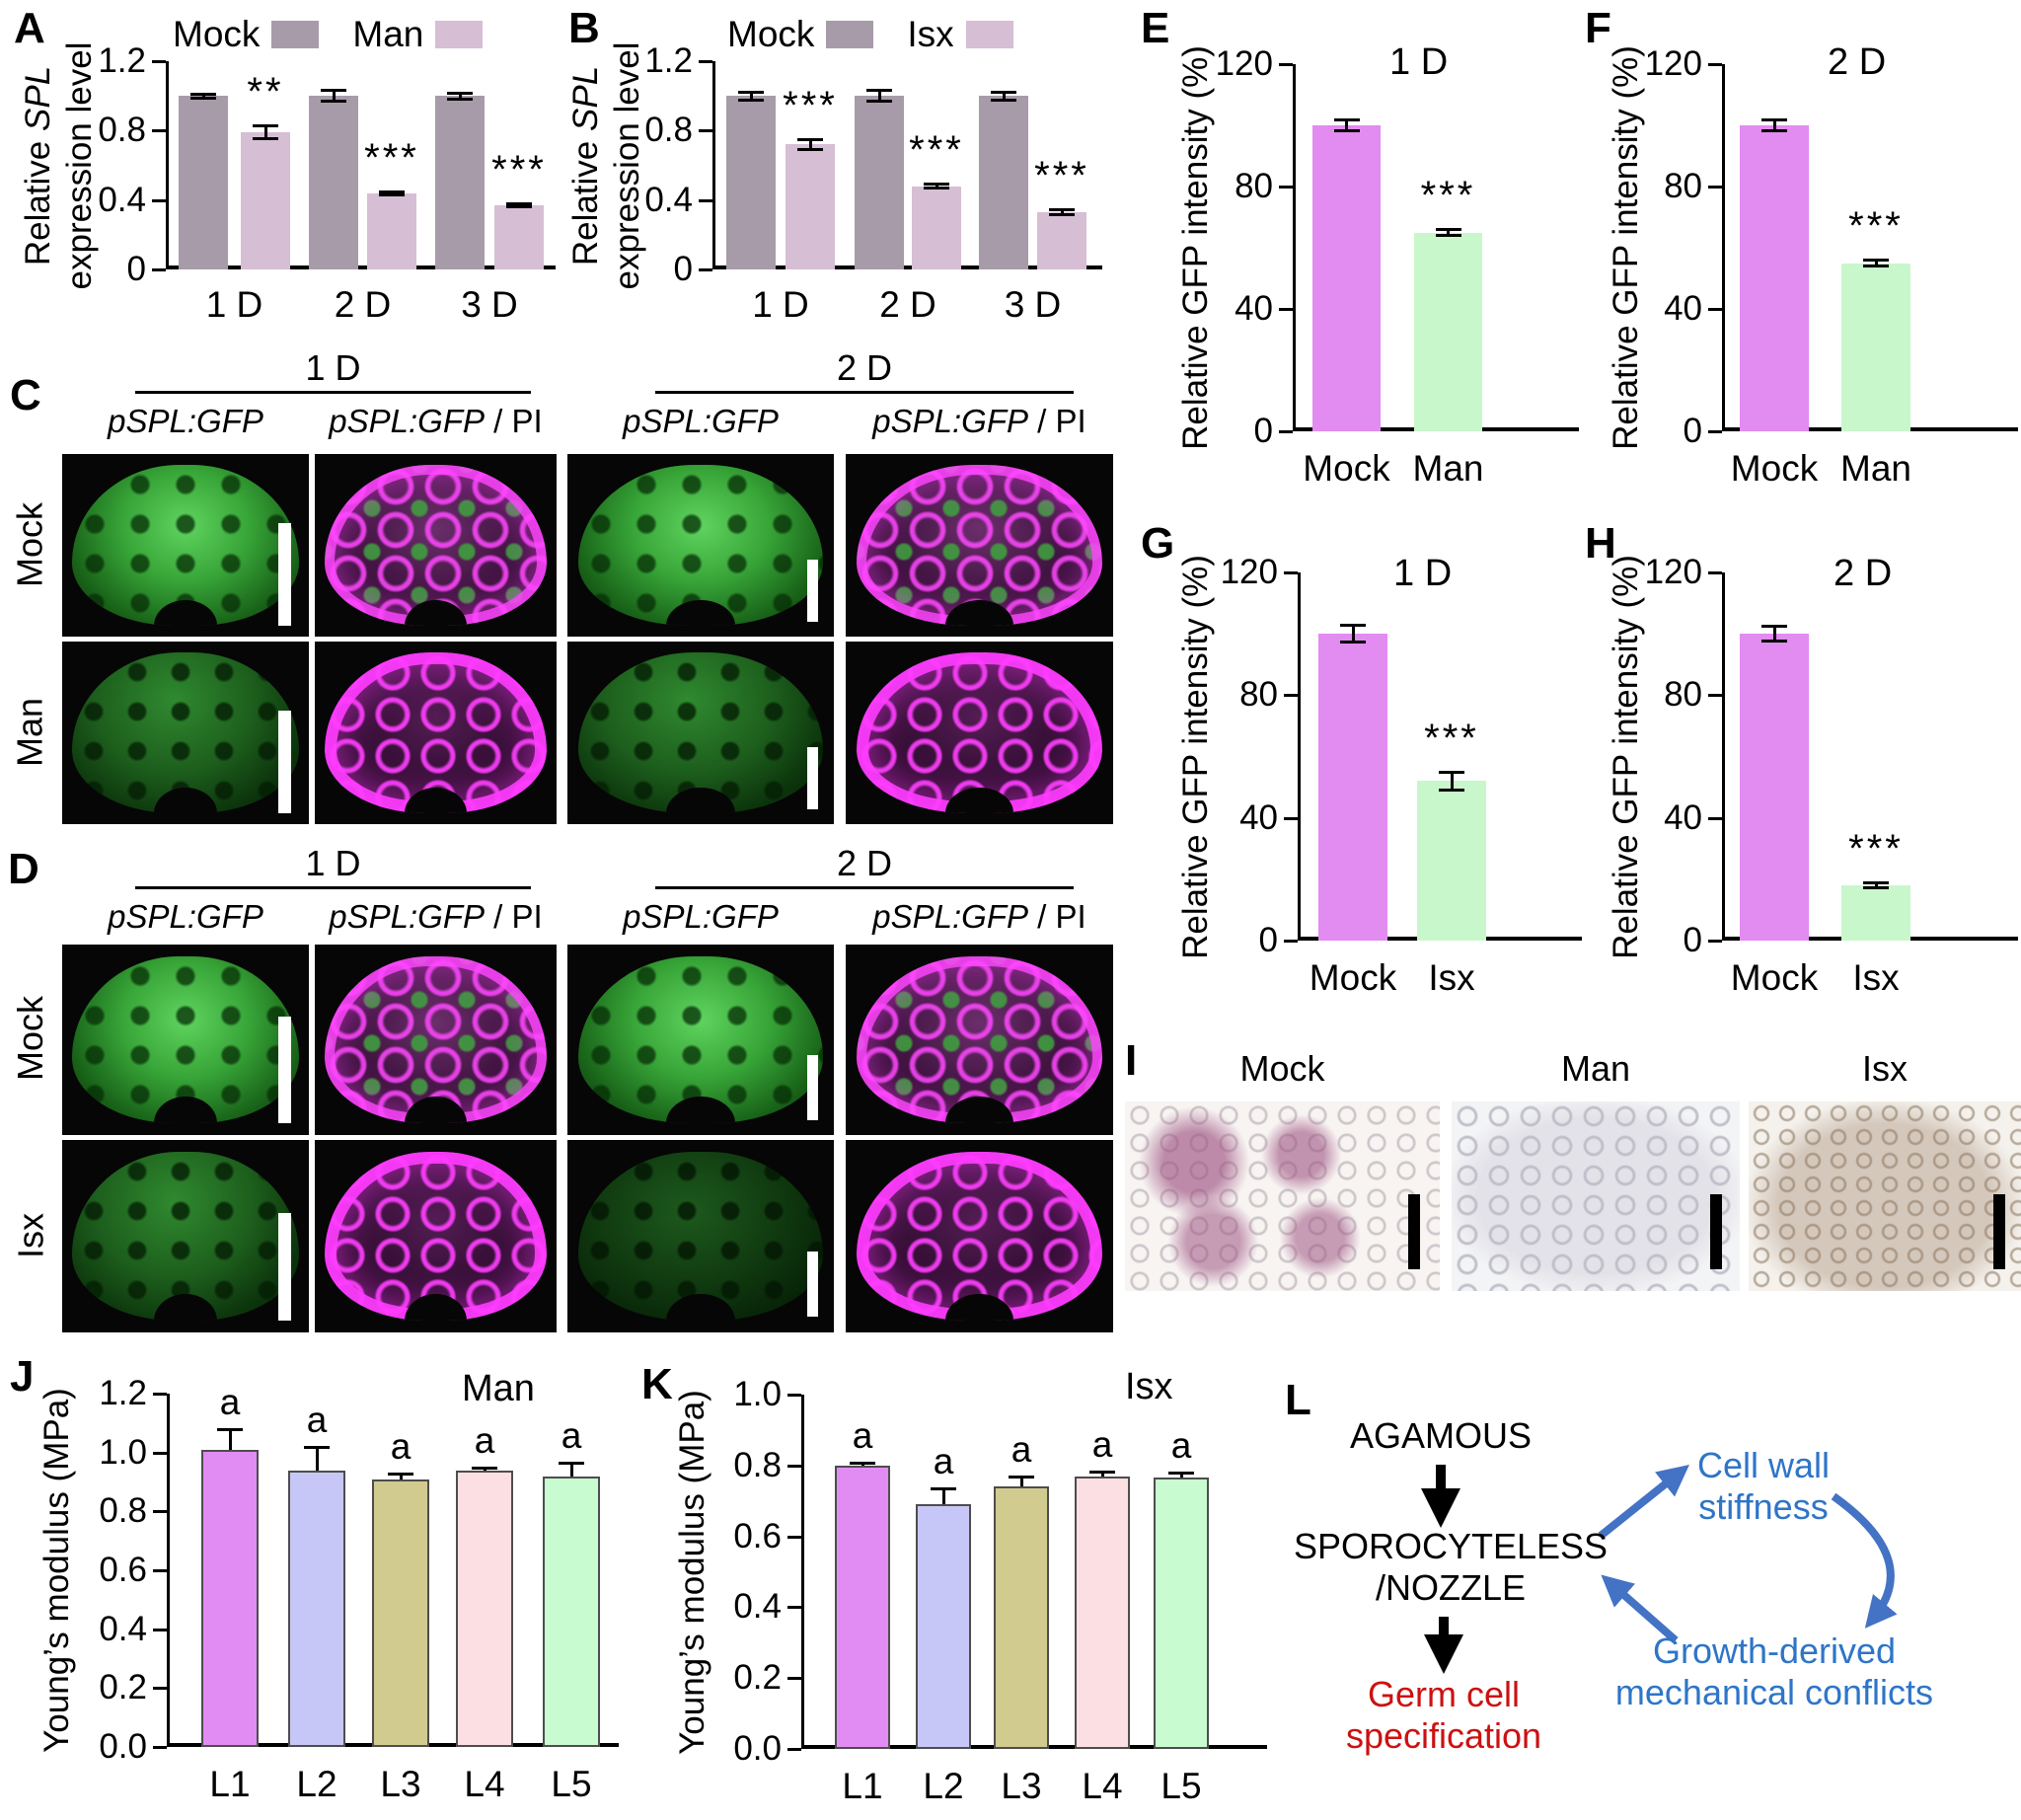 Image resolution: width=2021 pixels, height=1820 pixels. What do you see at coordinates (657, 1384) in the screenshot?
I see `panel-k-label: K` at bounding box center [657, 1384].